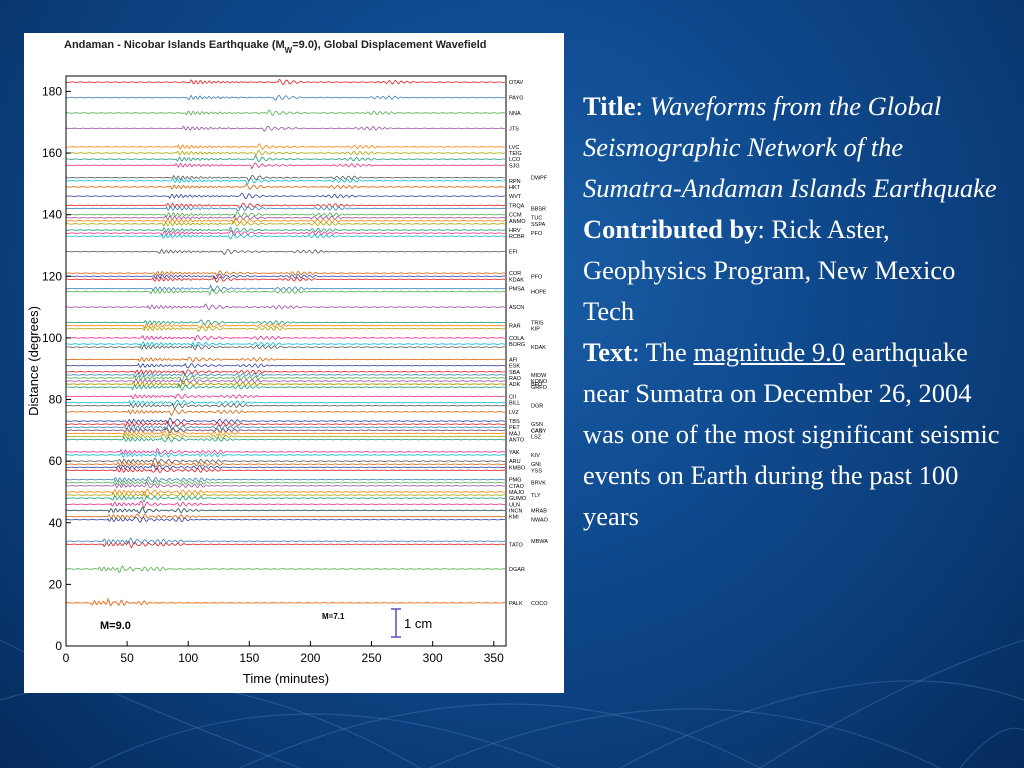 The image size is (1024, 768). What do you see at coordinates (518, 499) in the screenshot?
I see `station-label: GUMO` at bounding box center [518, 499].